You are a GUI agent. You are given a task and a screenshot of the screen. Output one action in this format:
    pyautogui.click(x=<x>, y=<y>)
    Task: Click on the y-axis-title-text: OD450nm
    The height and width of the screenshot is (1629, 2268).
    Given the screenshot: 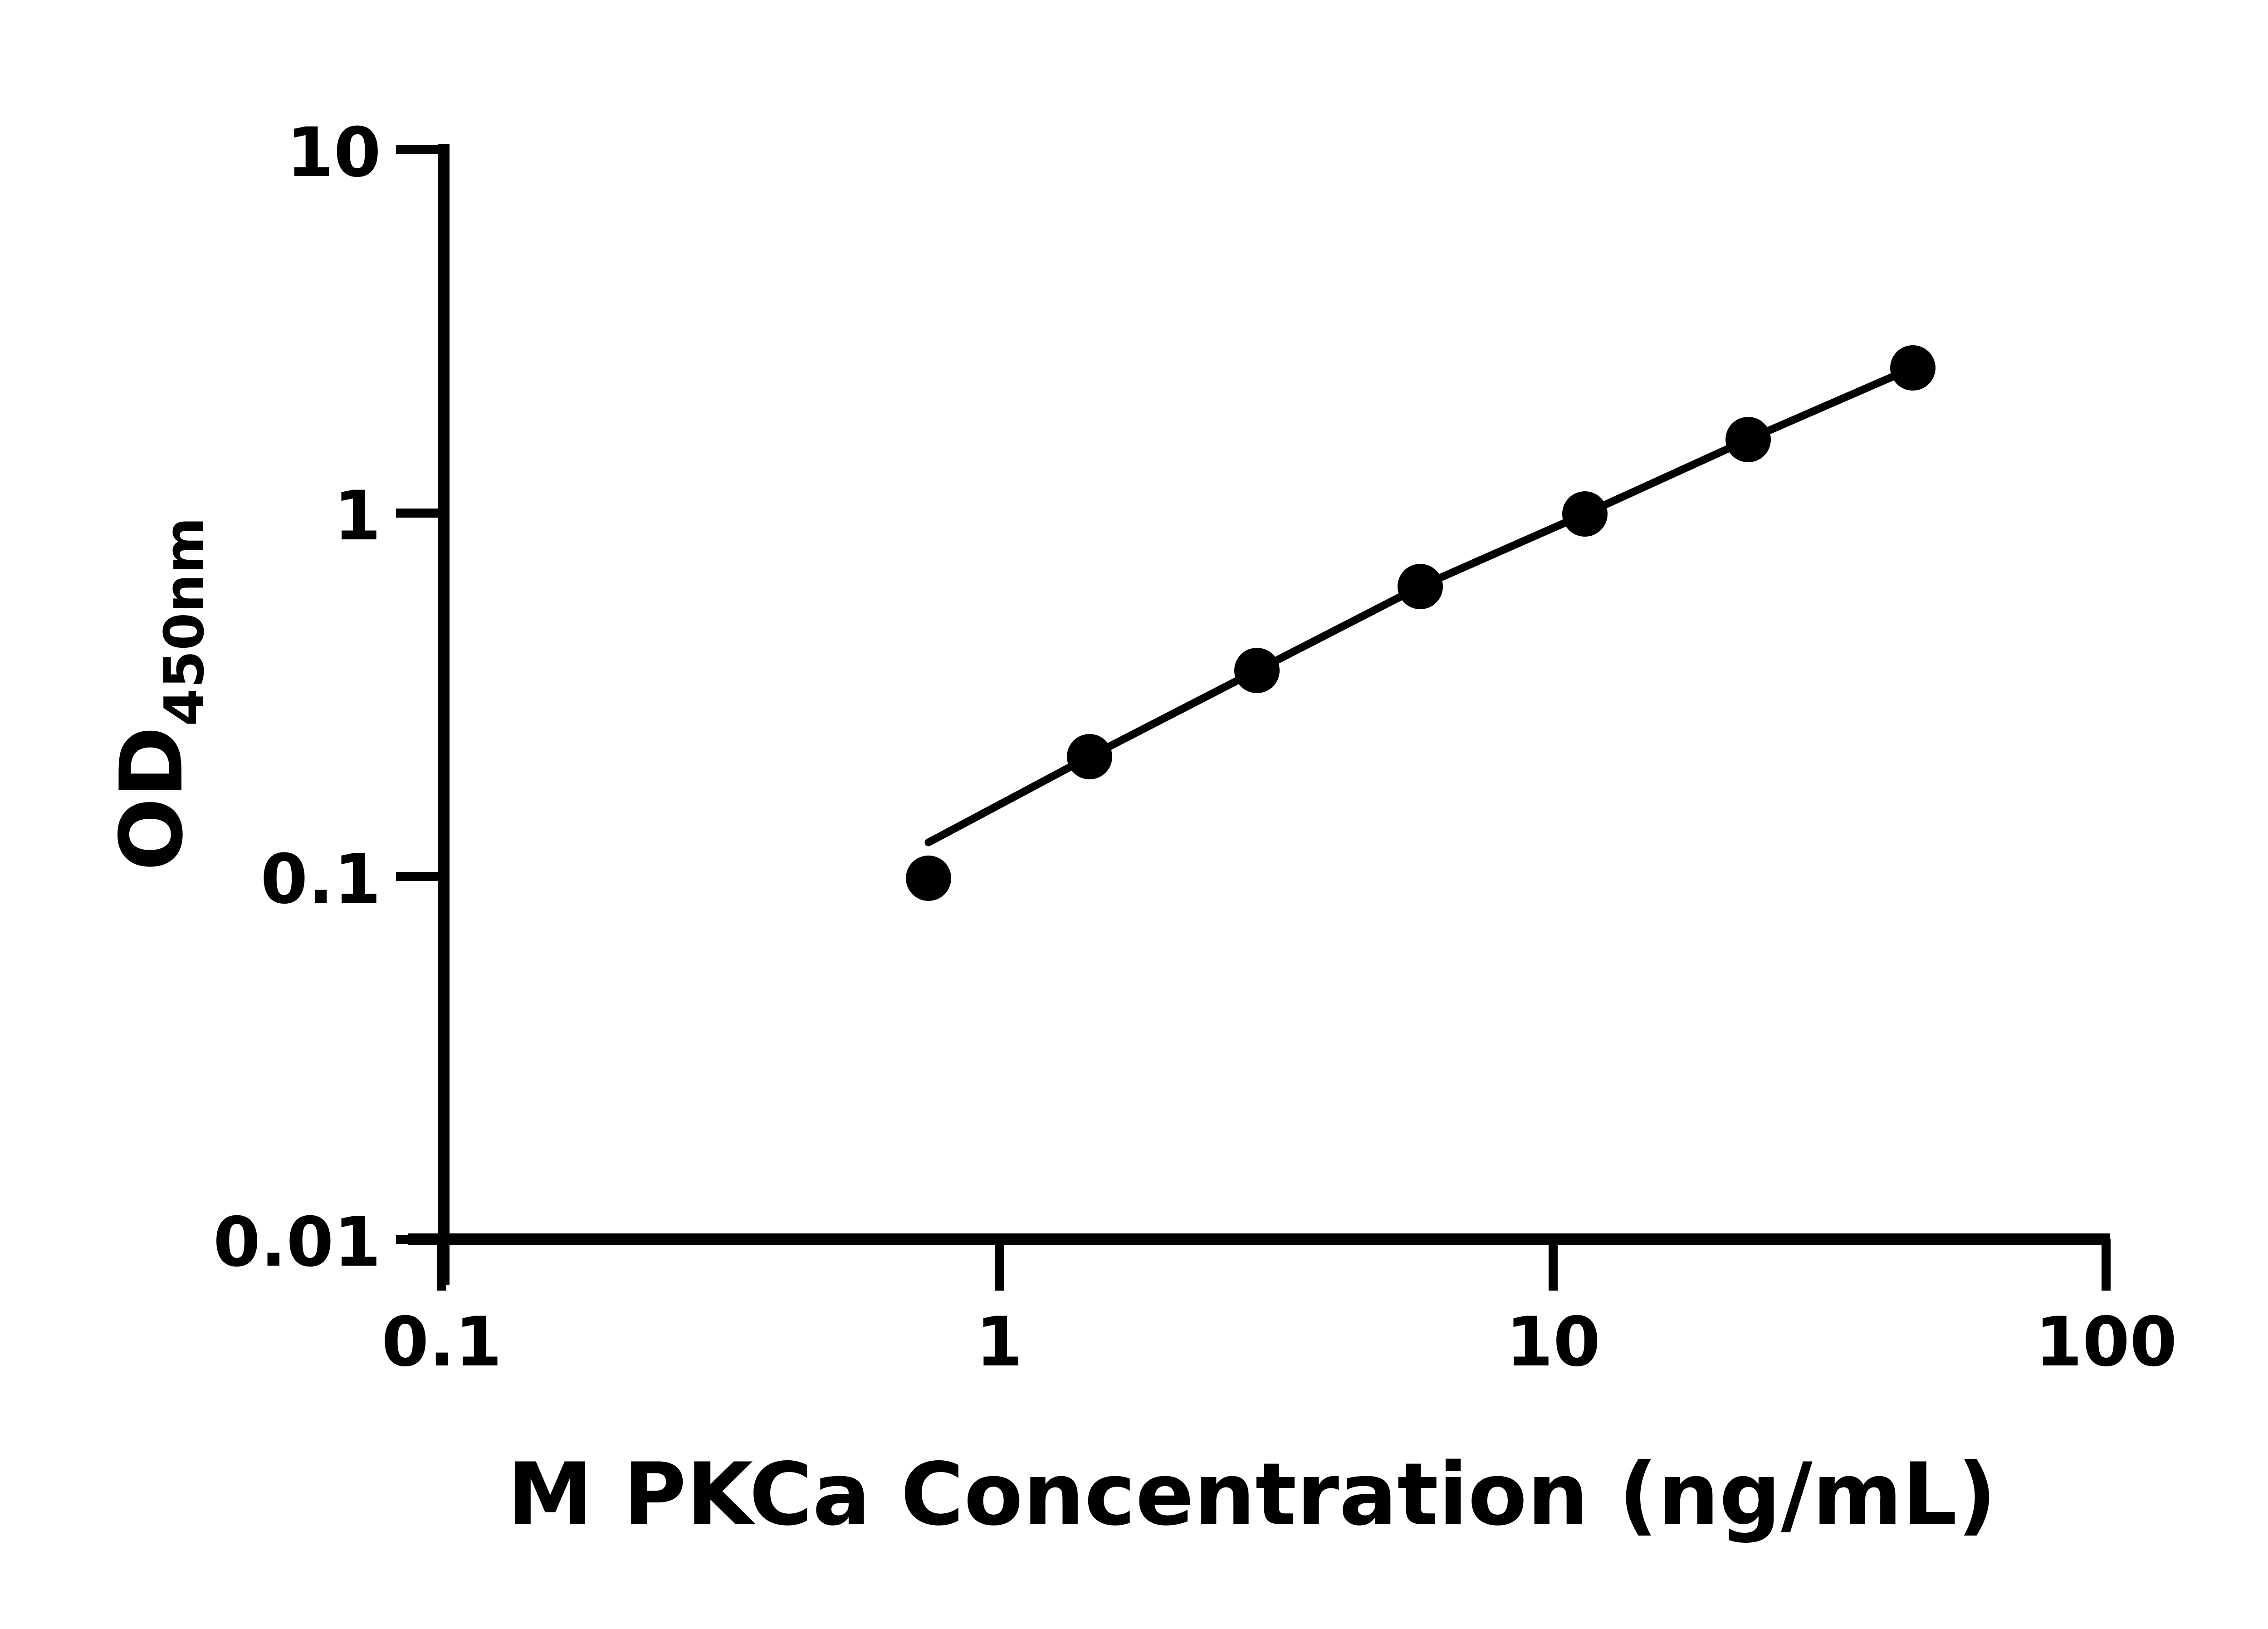 What is the action you would take?
    pyautogui.click(x=159, y=694)
    